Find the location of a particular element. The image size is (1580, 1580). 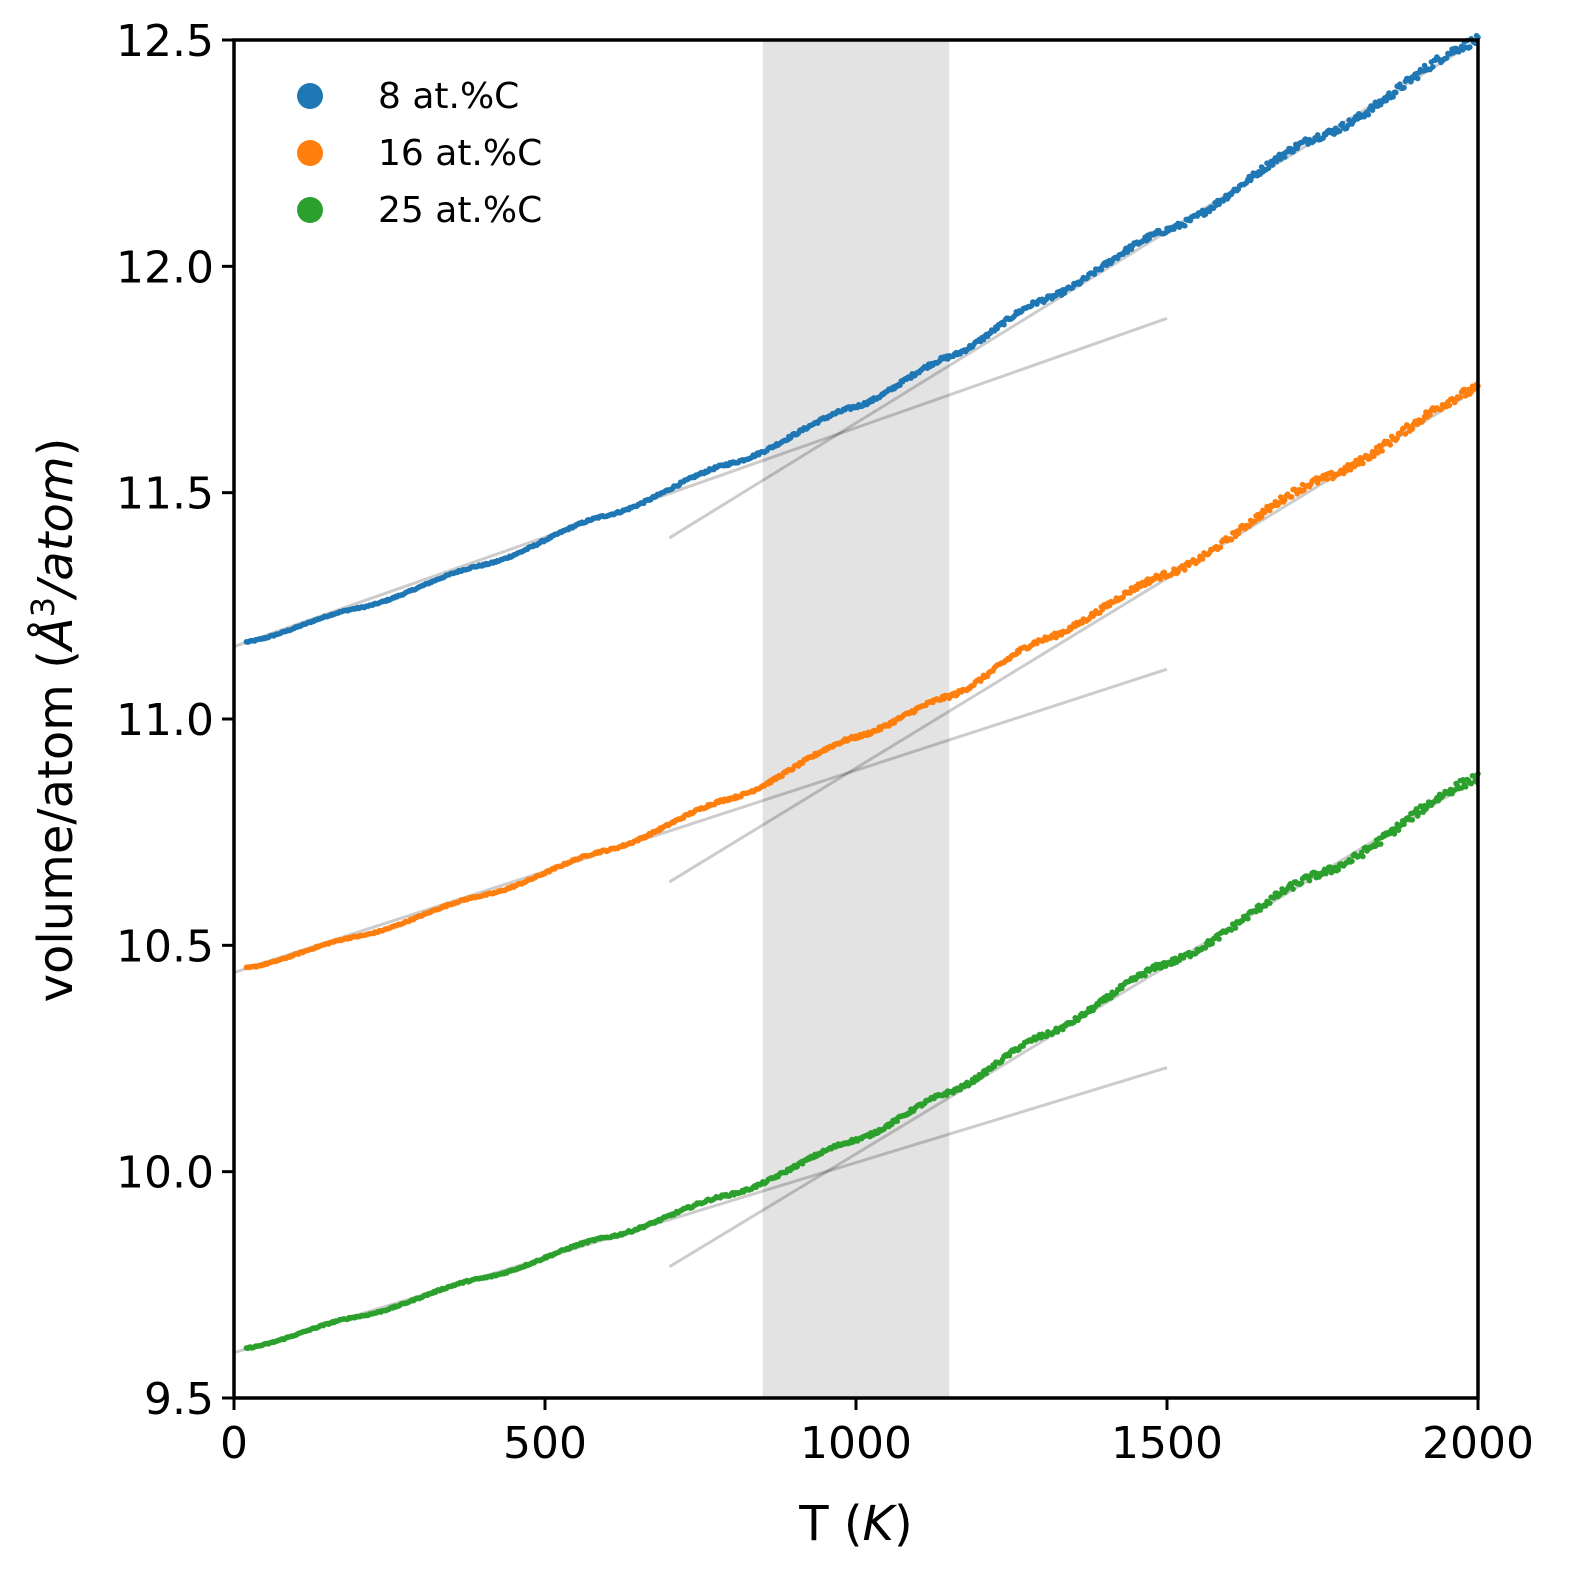

x-axis-label: T (K) is located at coordinates (855, 1524).